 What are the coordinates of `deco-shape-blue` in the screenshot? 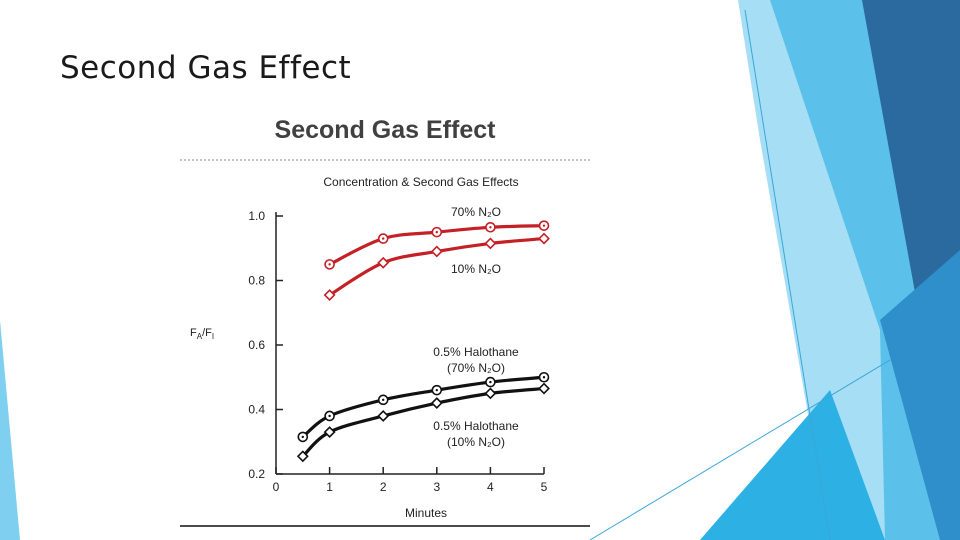 It's located at (920, 395).